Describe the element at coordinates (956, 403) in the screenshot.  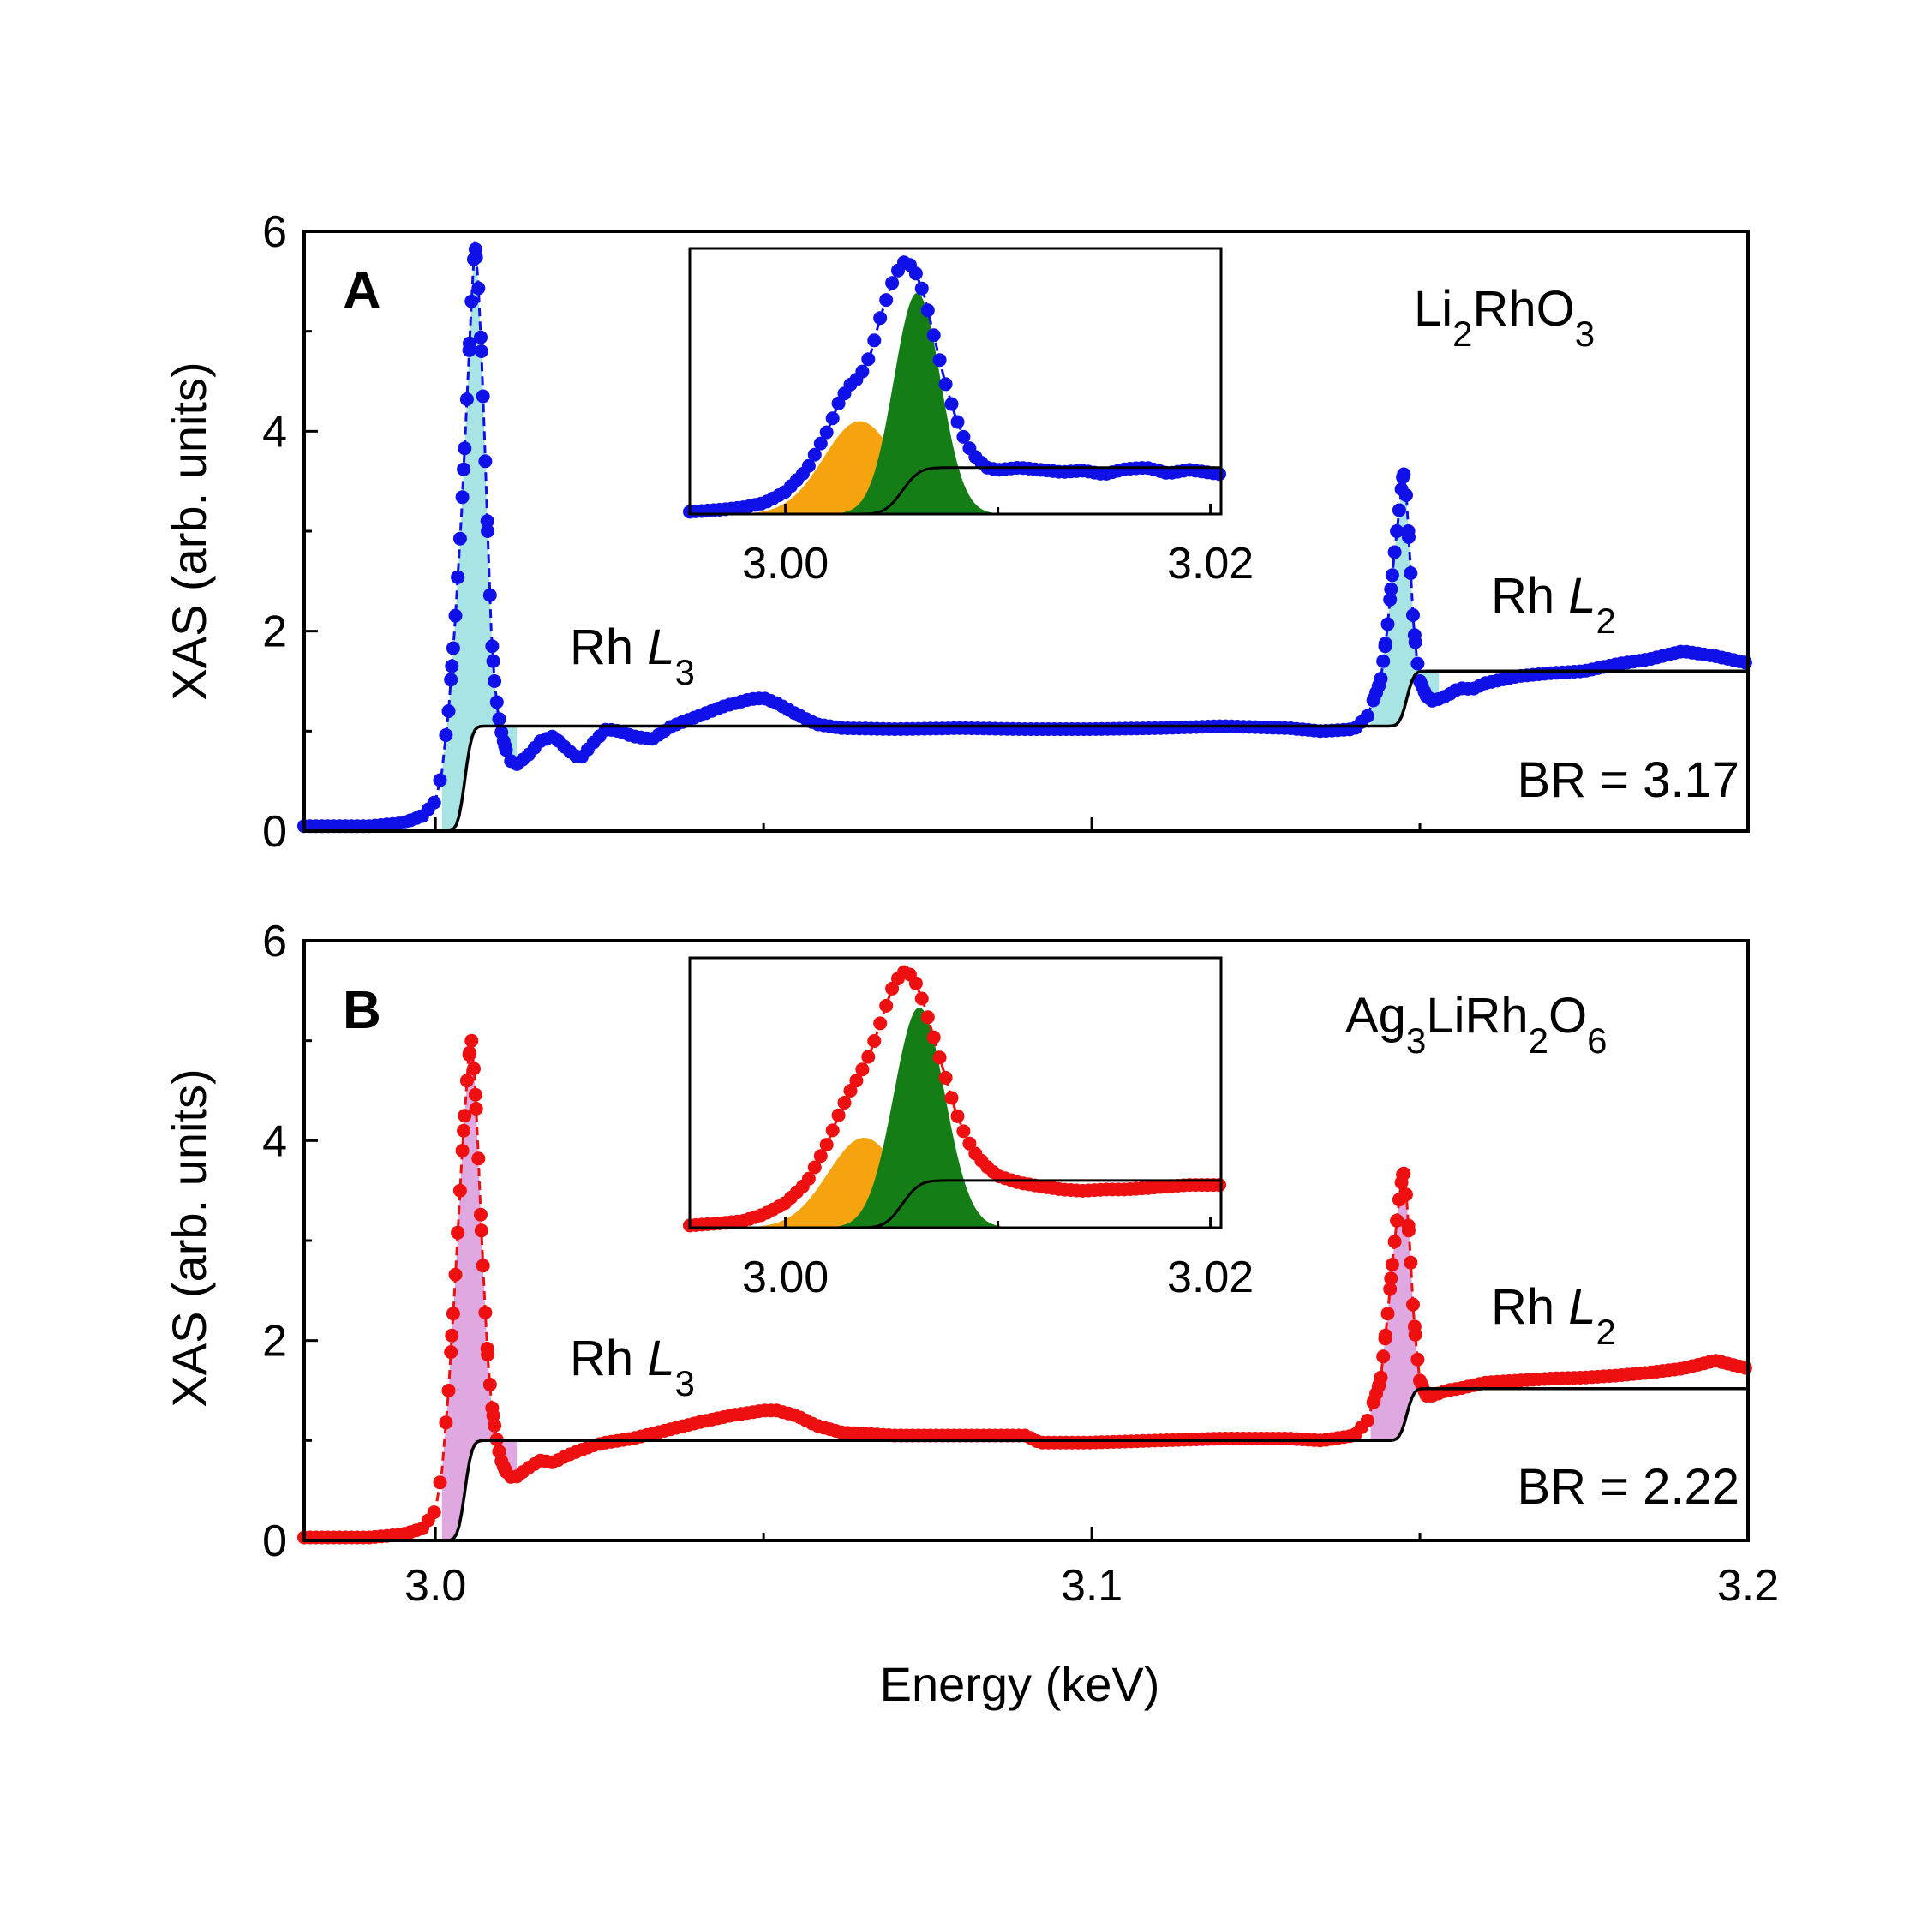
I see `panel-a-inset-peak-green` at that location.